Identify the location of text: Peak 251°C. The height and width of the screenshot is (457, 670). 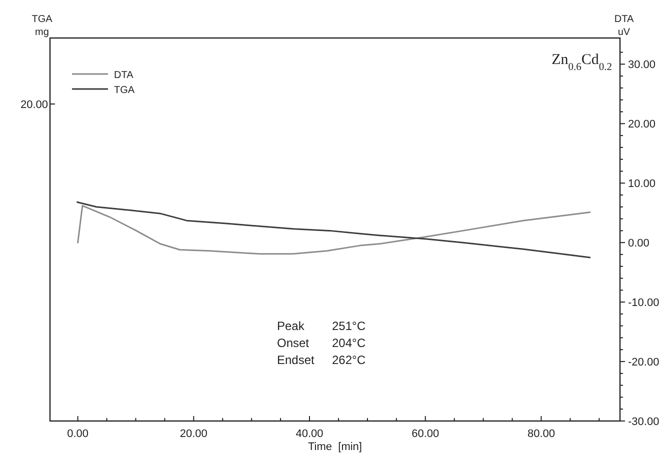
(321, 326).